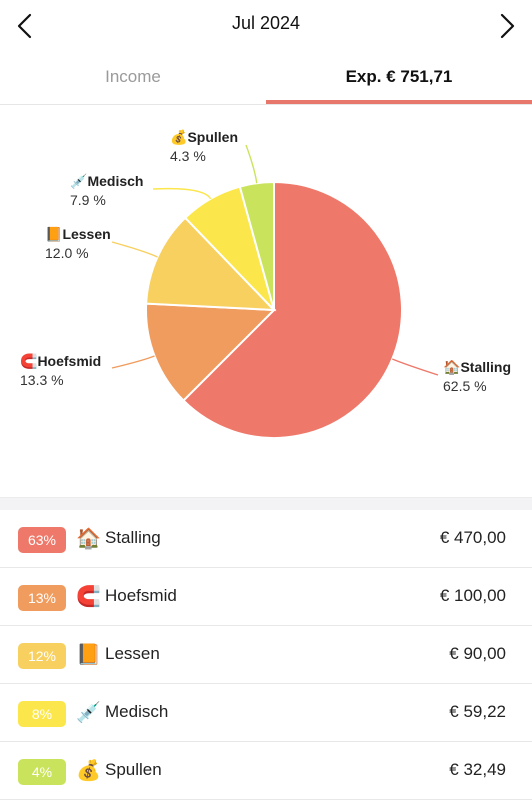  What do you see at coordinates (477, 653) in the screenshot?
I see `category-amount: € 90,00` at bounding box center [477, 653].